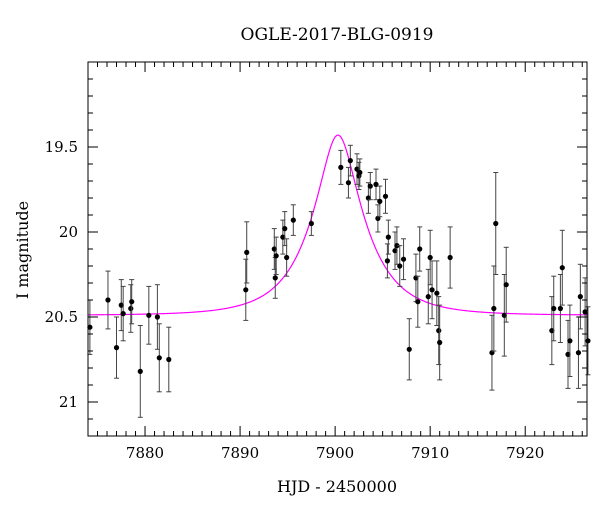 This screenshot has height=512, width=600. What do you see at coordinates (61, 147) in the screenshot?
I see `y-tick-label: 19.5` at bounding box center [61, 147].